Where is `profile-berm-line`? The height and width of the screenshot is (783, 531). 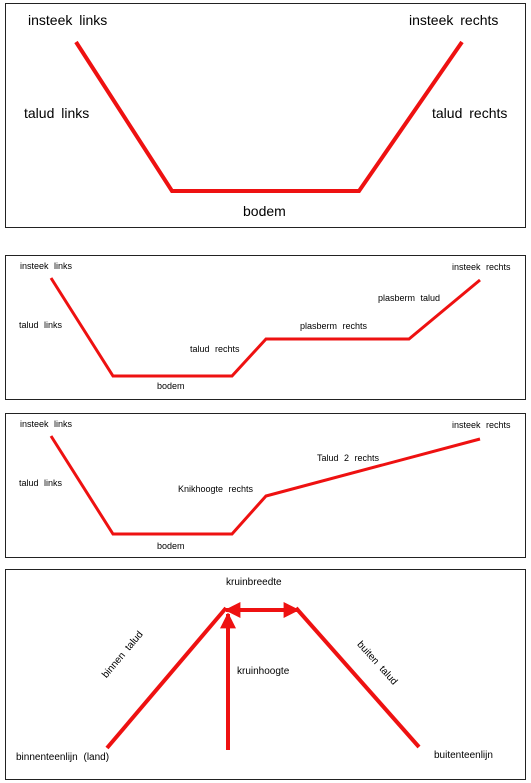
profile-berm-line is located at coordinates (265, 327).